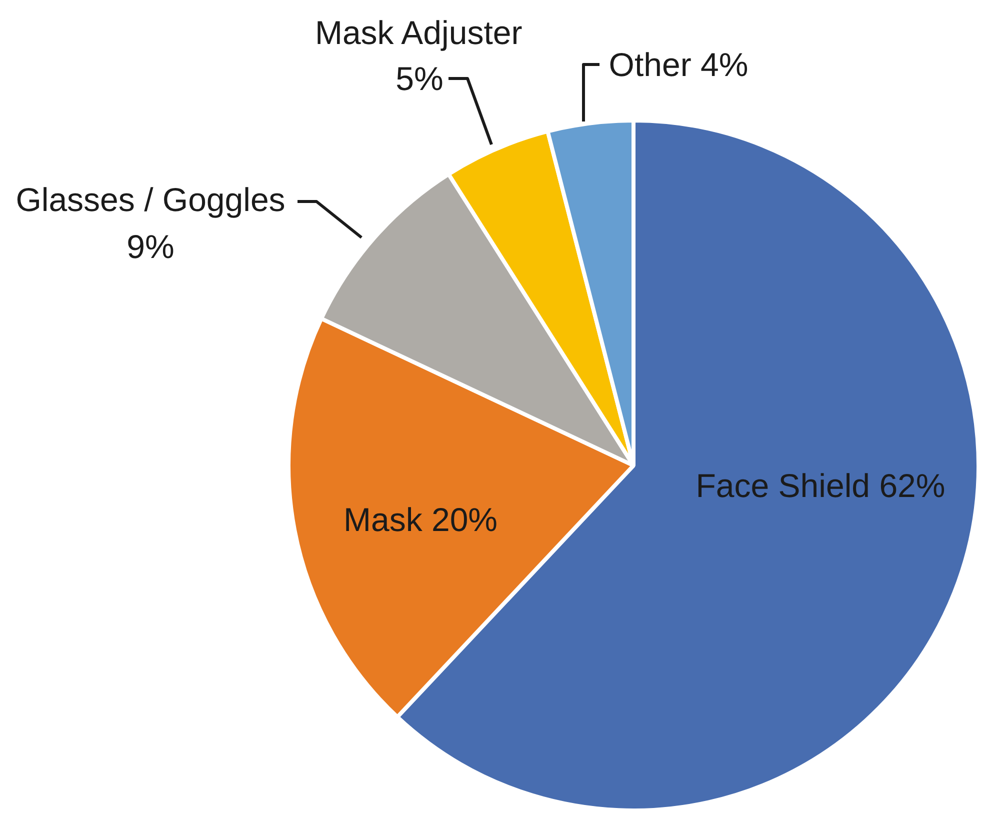  What do you see at coordinates (420, 78) in the screenshot?
I see `data-label: 5%` at bounding box center [420, 78].